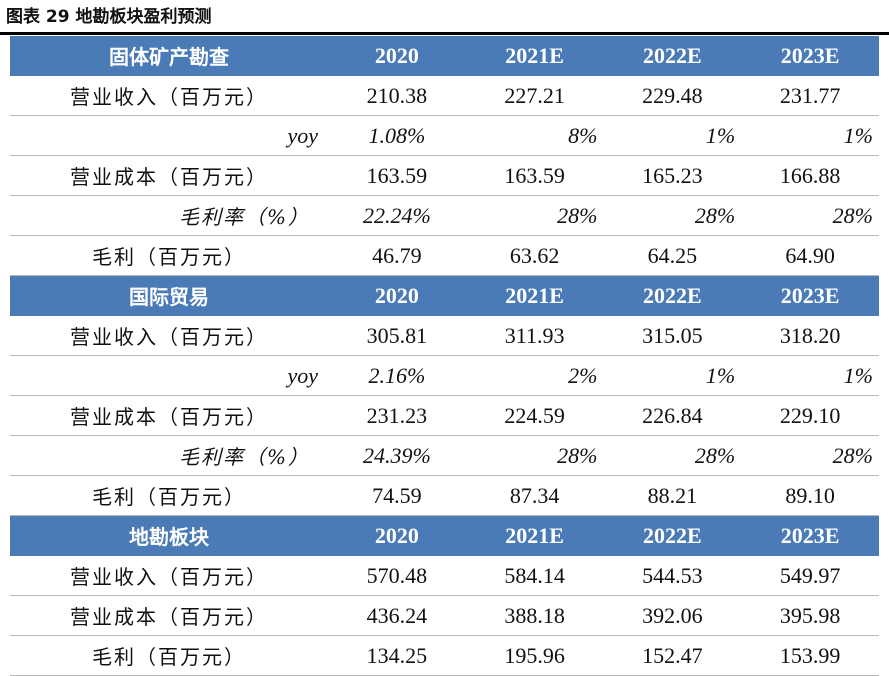  What do you see at coordinates (397, 415) in the screenshot?
I see `cell-value: 231.23` at bounding box center [397, 415].